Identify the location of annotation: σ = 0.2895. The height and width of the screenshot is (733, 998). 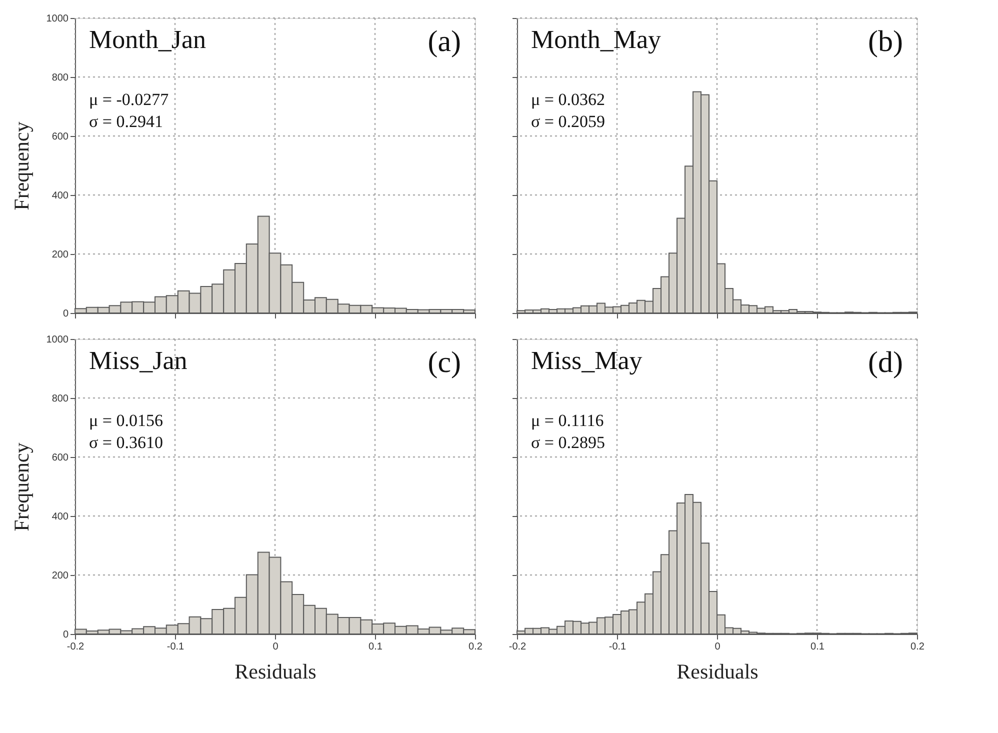
(568, 442).